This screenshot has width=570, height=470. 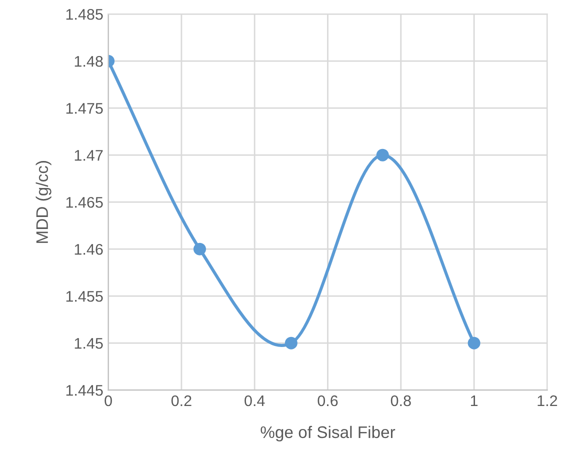 What do you see at coordinates (84, 390) in the screenshot?
I see `y-tick-label: 1.445` at bounding box center [84, 390].